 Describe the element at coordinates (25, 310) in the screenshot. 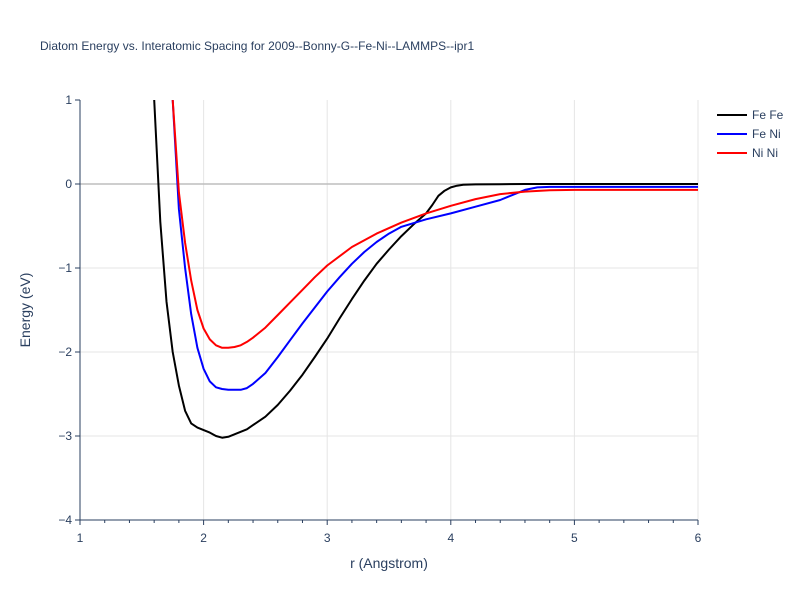

I see `y-axis-label: Energy (eV)` at that location.